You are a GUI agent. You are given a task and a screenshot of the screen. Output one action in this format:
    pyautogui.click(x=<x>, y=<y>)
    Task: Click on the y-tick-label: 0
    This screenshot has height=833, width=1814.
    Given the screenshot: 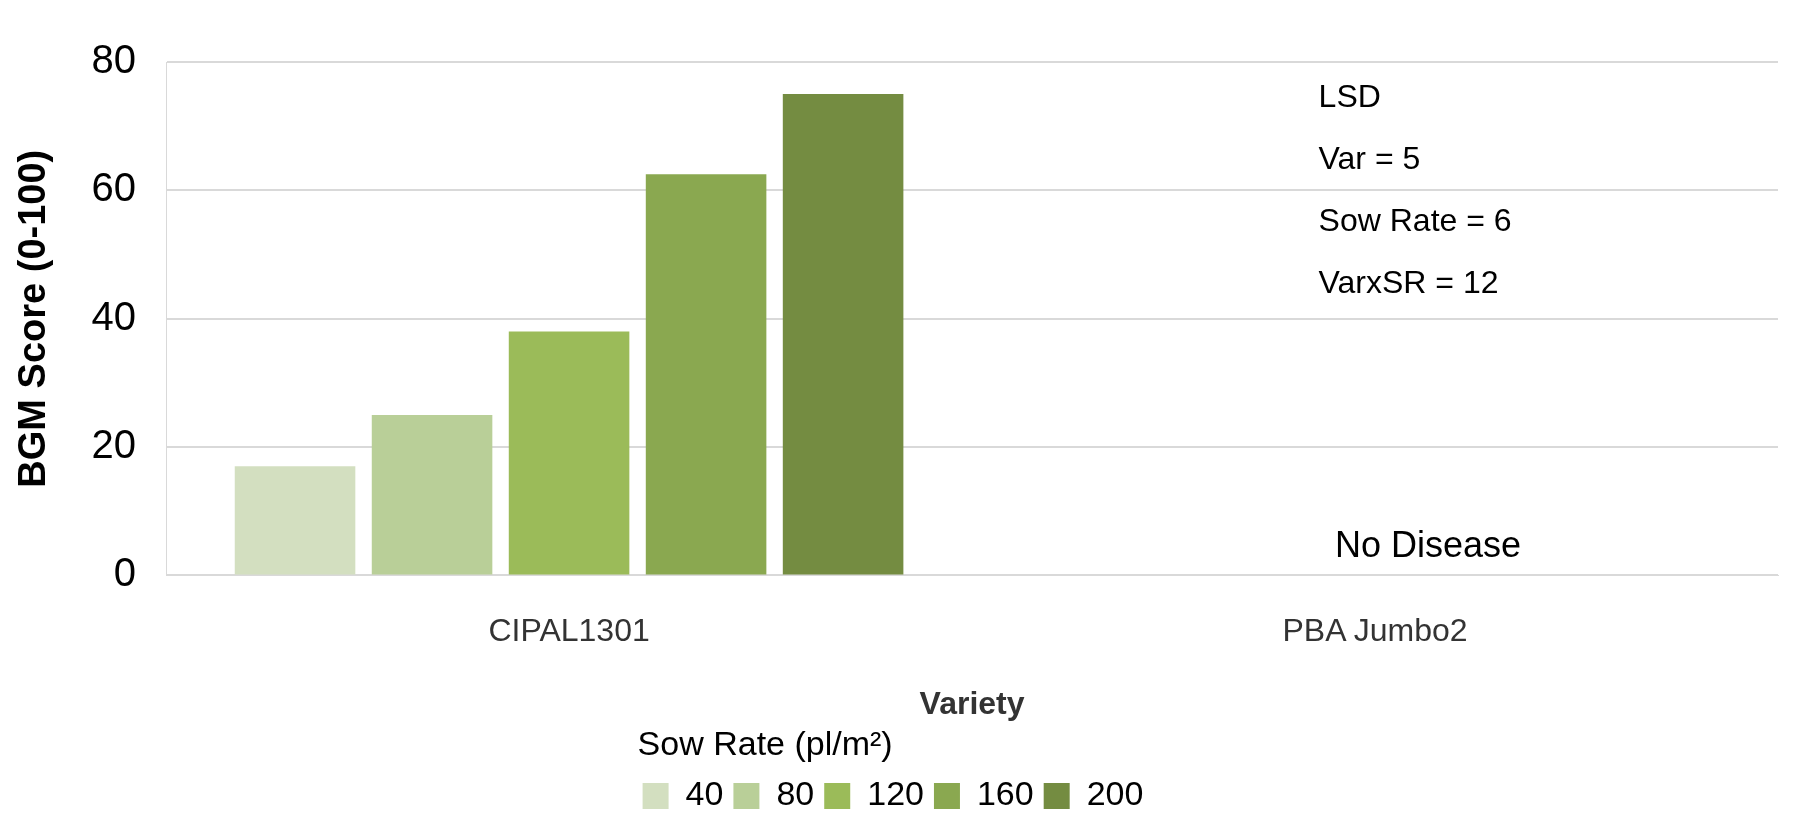 What is the action you would take?
    pyautogui.click(x=125, y=572)
    